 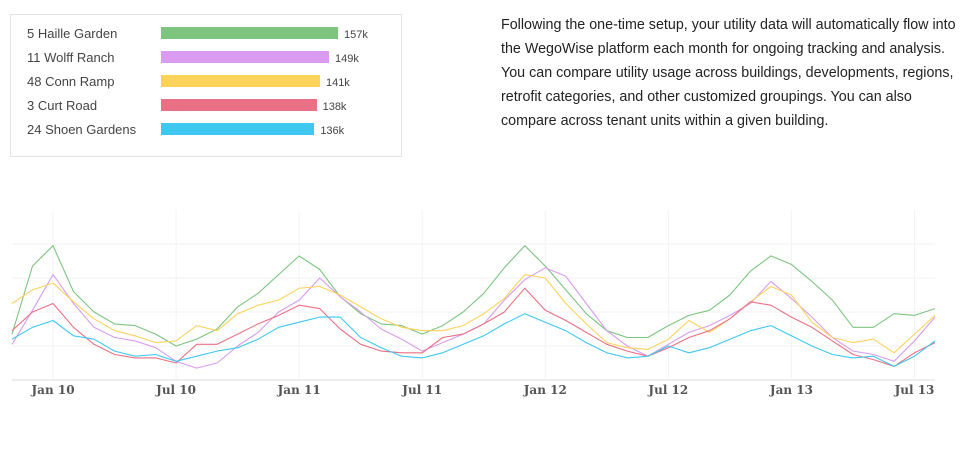 What do you see at coordinates (334, 107) in the screenshot?
I see `bar-value-label: 138k` at bounding box center [334, 107].